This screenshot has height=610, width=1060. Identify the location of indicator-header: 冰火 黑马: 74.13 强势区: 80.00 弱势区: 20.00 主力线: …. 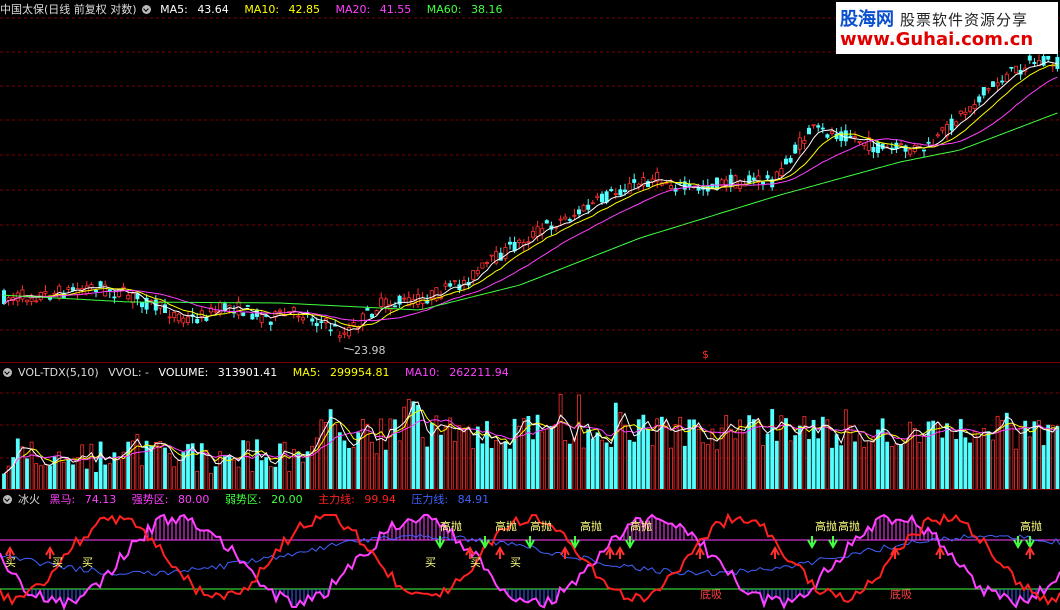
(250, 500).